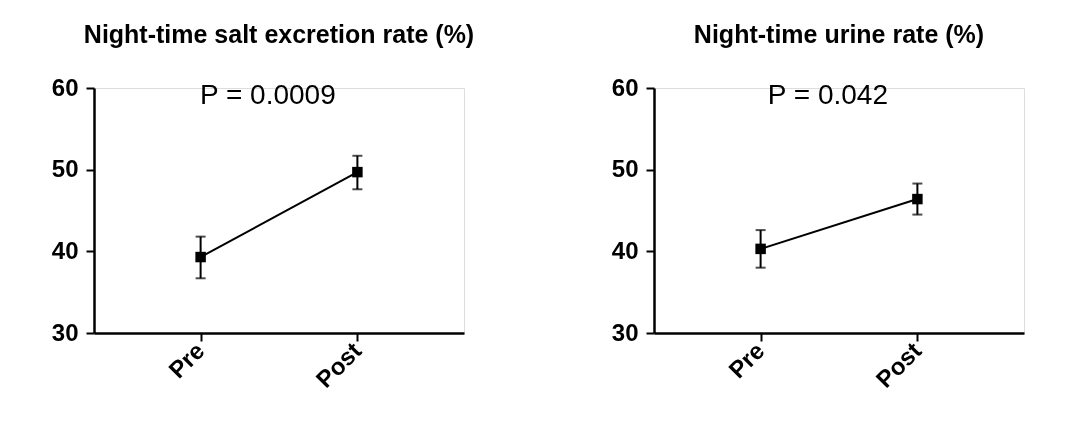  I want to click on annotation: P = 0.0009, so click(268, 94).